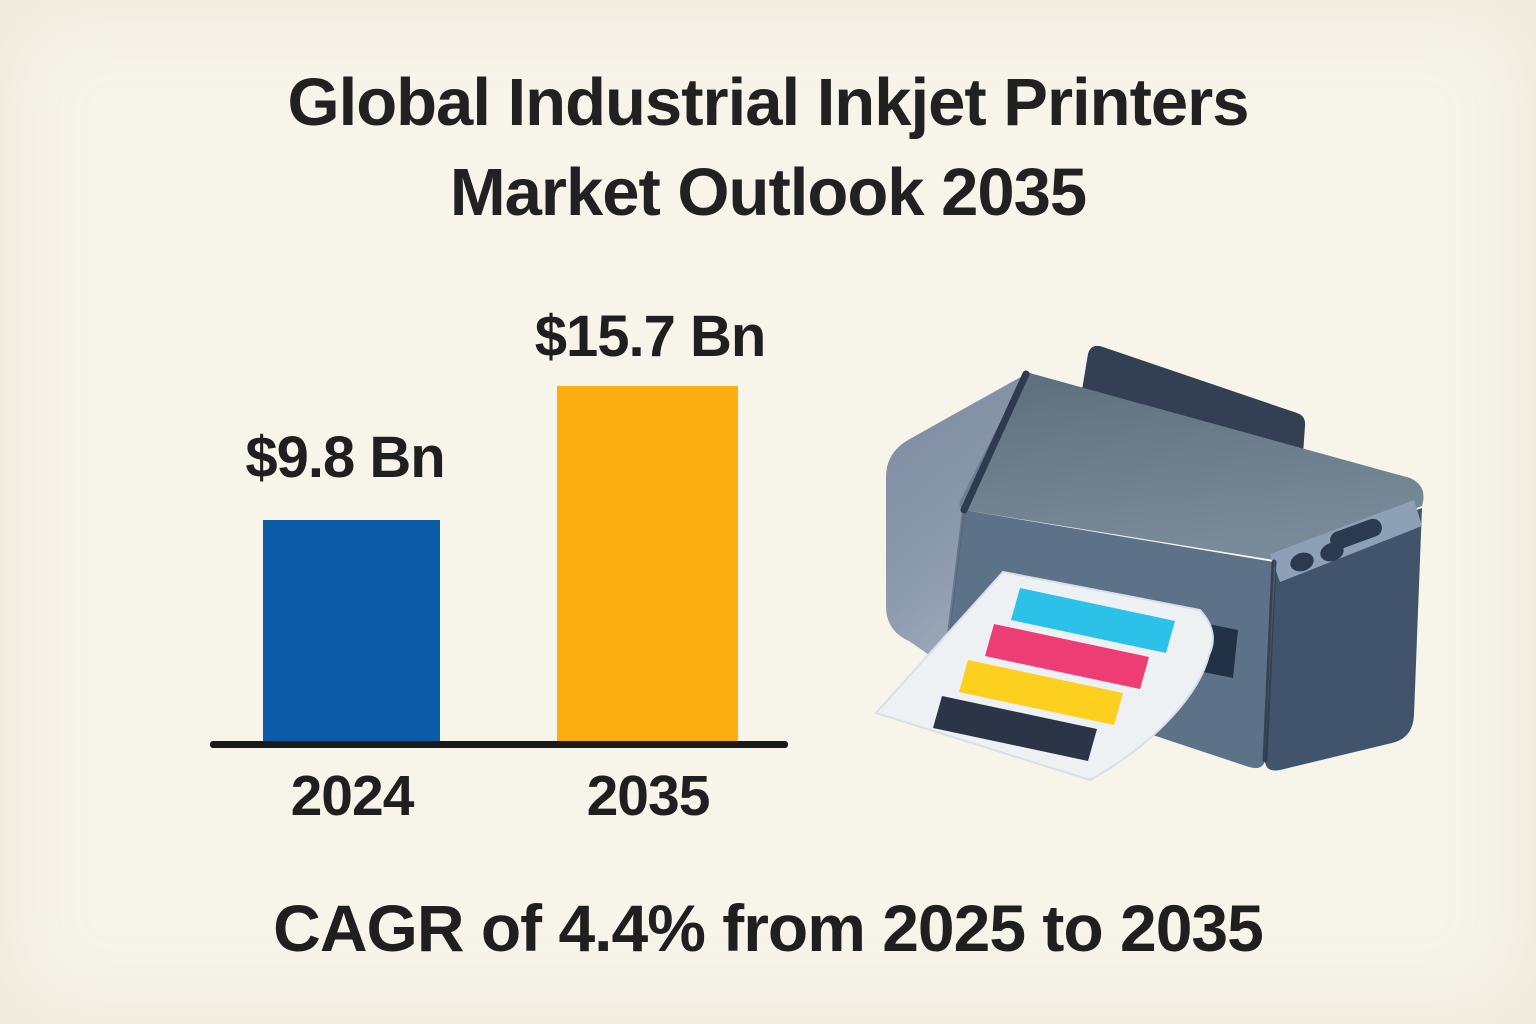 This screenshot has height=1024, width=1536. What do you see at coordinates (648, 796) in the screenshot?
I see `category-label-2035: 2035` at bounding box center [648, 796].